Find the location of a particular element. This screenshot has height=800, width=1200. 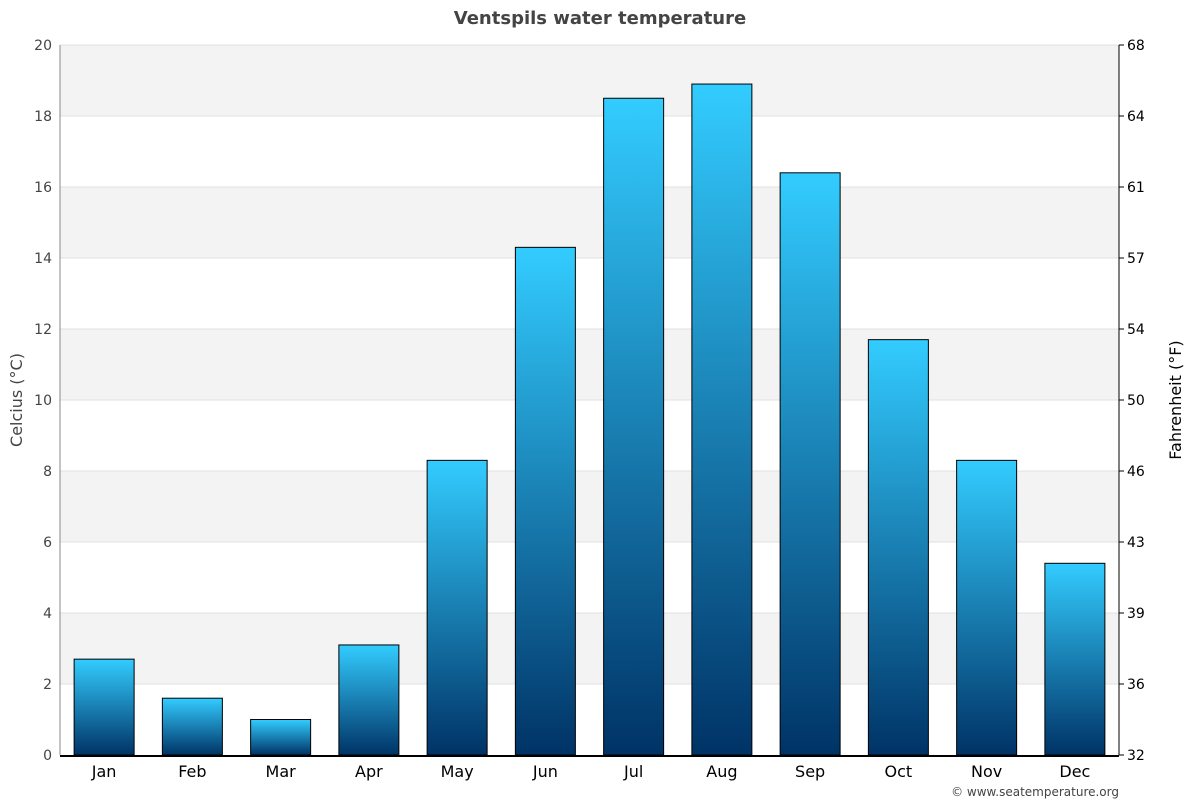

y-tick-label-right: 46 is located at coordinates (1136, 472).